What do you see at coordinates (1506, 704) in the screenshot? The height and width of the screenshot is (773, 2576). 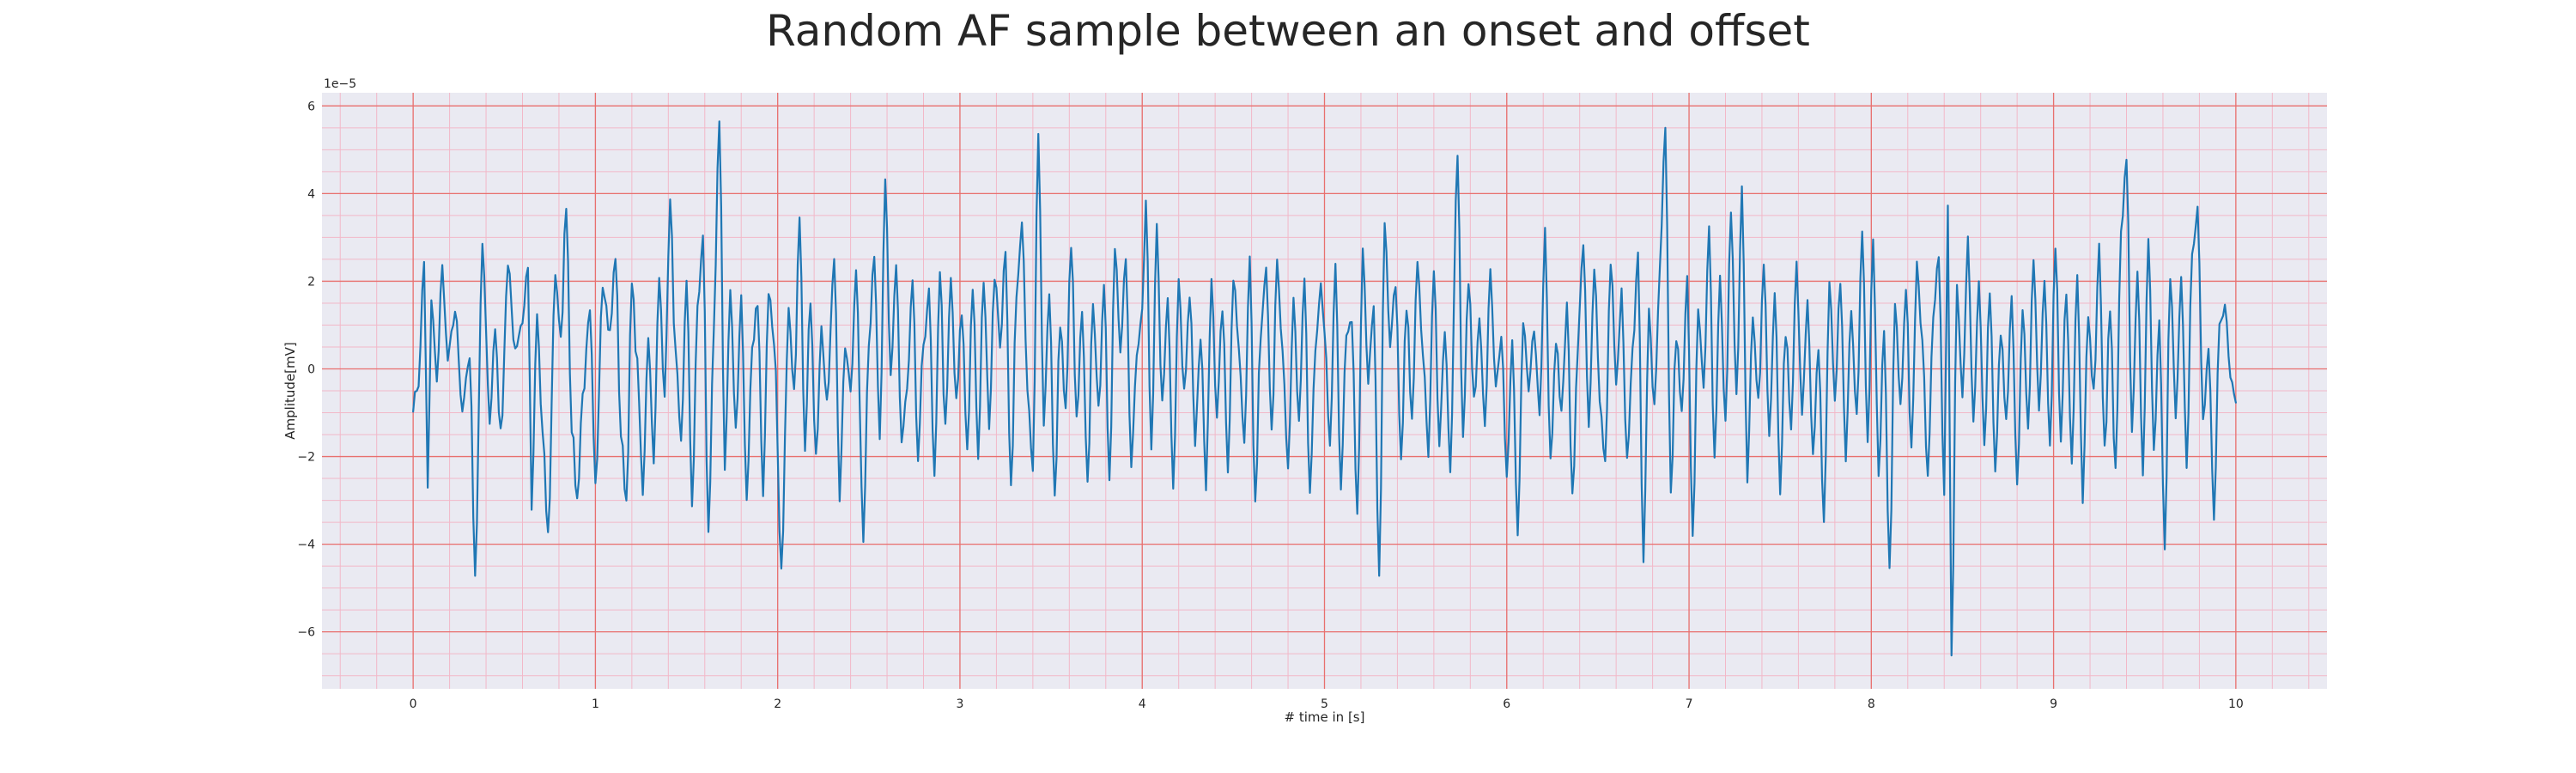 I see `x-tick-label: 6` at bounding box center [1506, 704].